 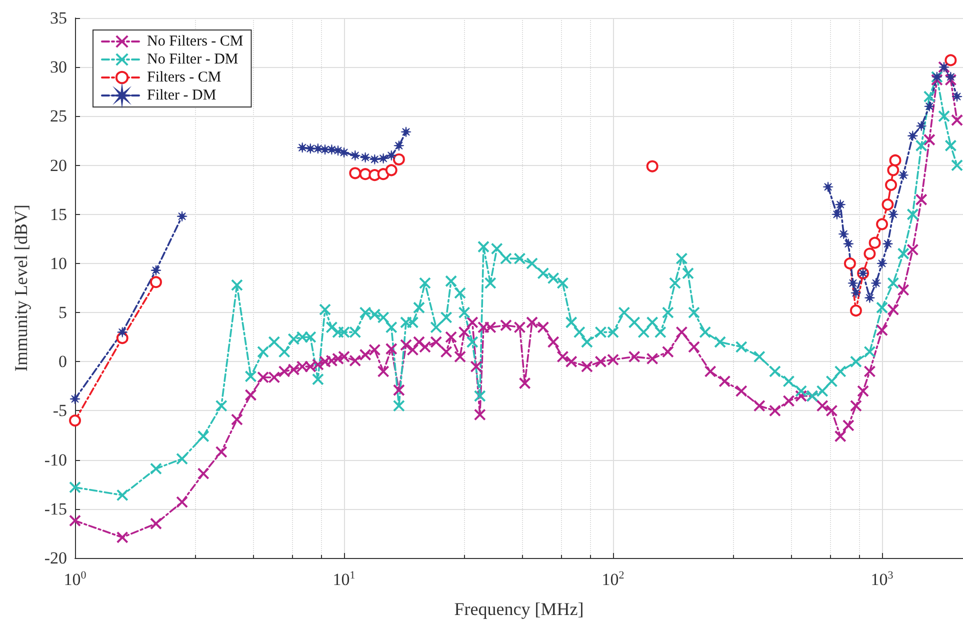 I want to click on y-tick-label: -10, so click(x=55, y=460).